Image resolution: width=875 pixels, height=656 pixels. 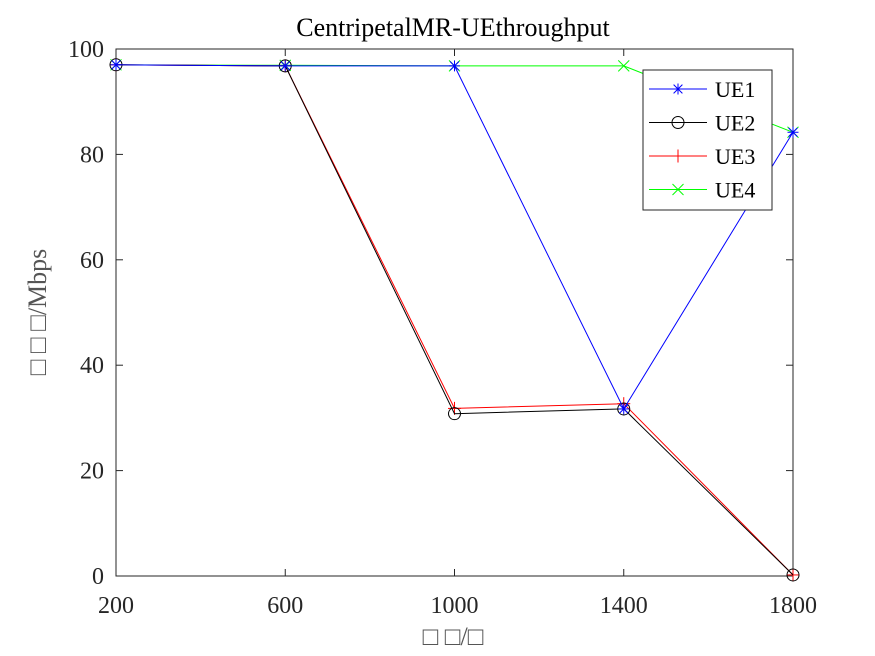 What do you see at coordinates (92, 366) in the screenshot?
I see `y-tick-label: 40` at bounding box center [92, 366].